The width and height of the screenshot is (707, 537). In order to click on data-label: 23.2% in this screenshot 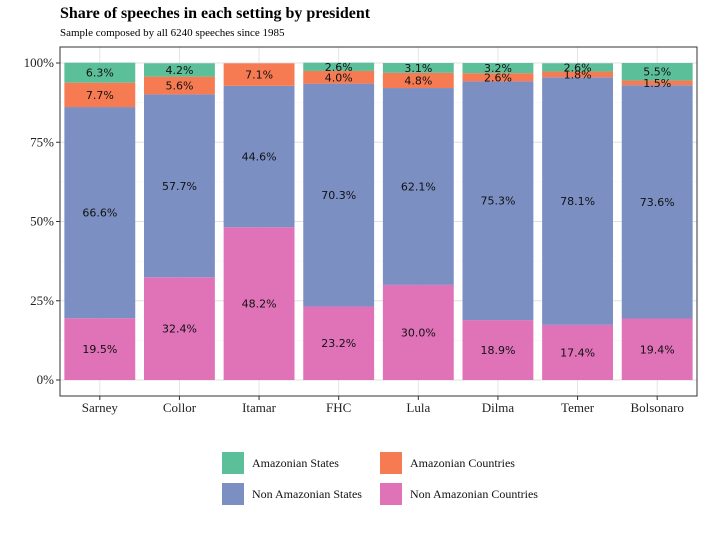, I will do `click(338, 343)`.